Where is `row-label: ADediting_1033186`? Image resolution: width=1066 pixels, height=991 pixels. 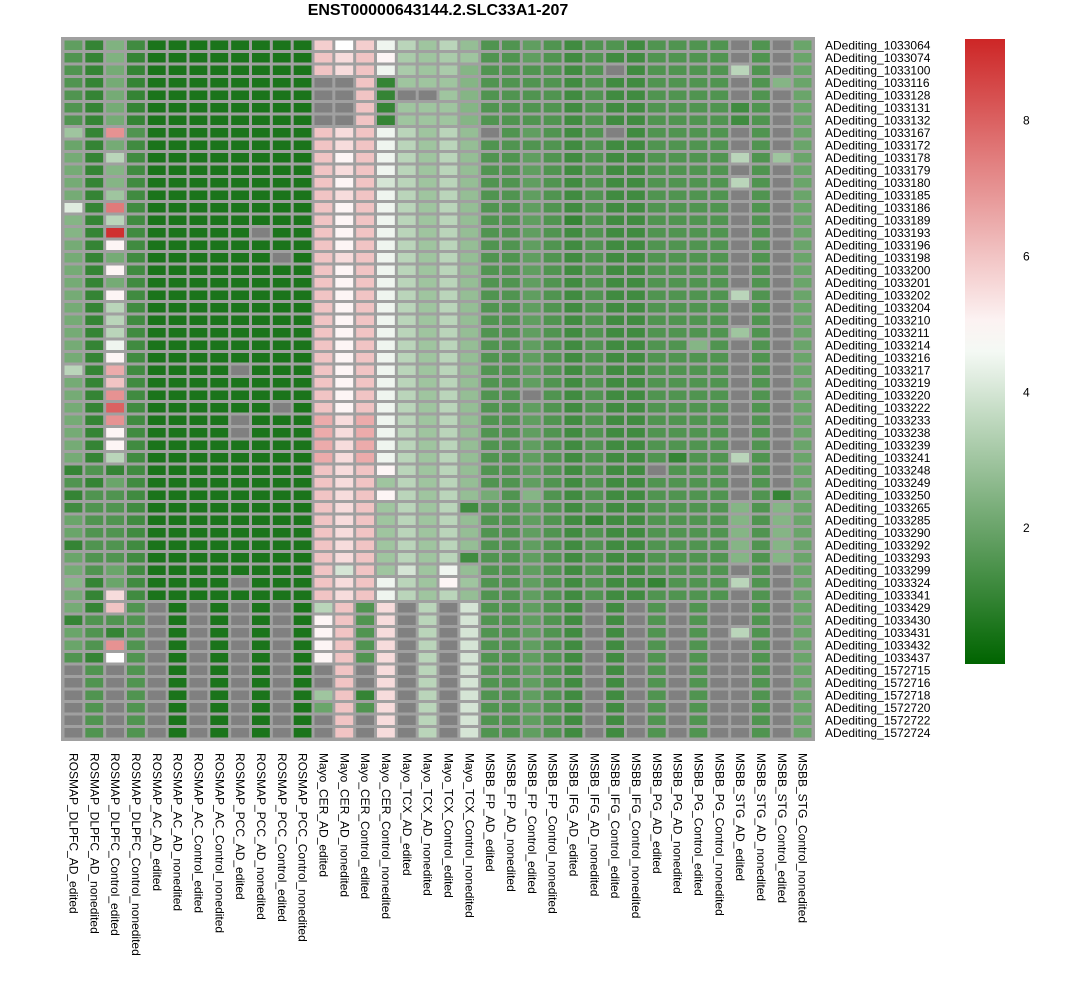
row-label: ADediting_1033186 is located at coordinates (878, 208).